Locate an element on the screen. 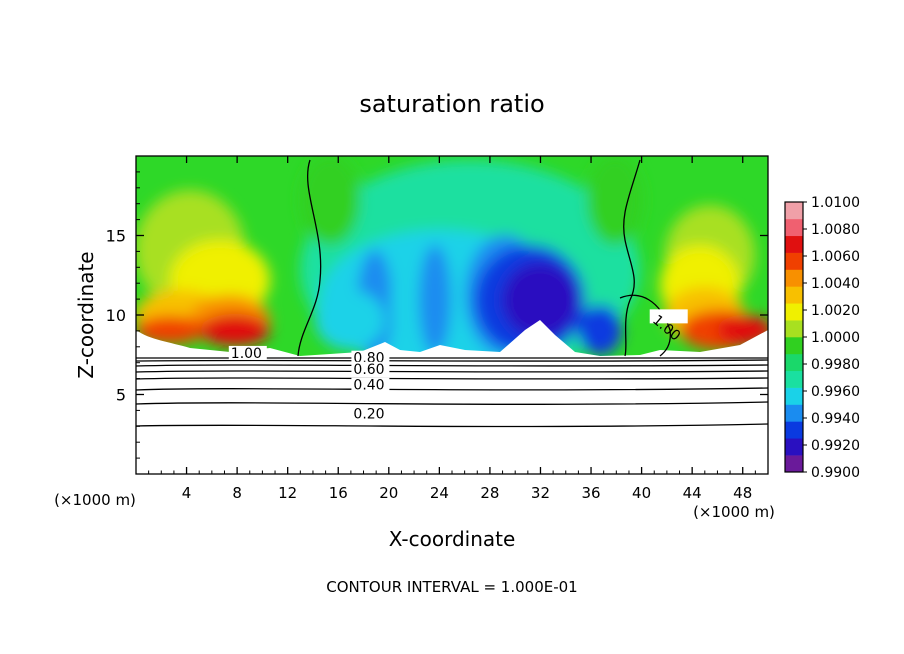 Image resolution: width=904 pixels, height=654 pixels. x-tick-label: 12 is located at coordinates (287, 493).